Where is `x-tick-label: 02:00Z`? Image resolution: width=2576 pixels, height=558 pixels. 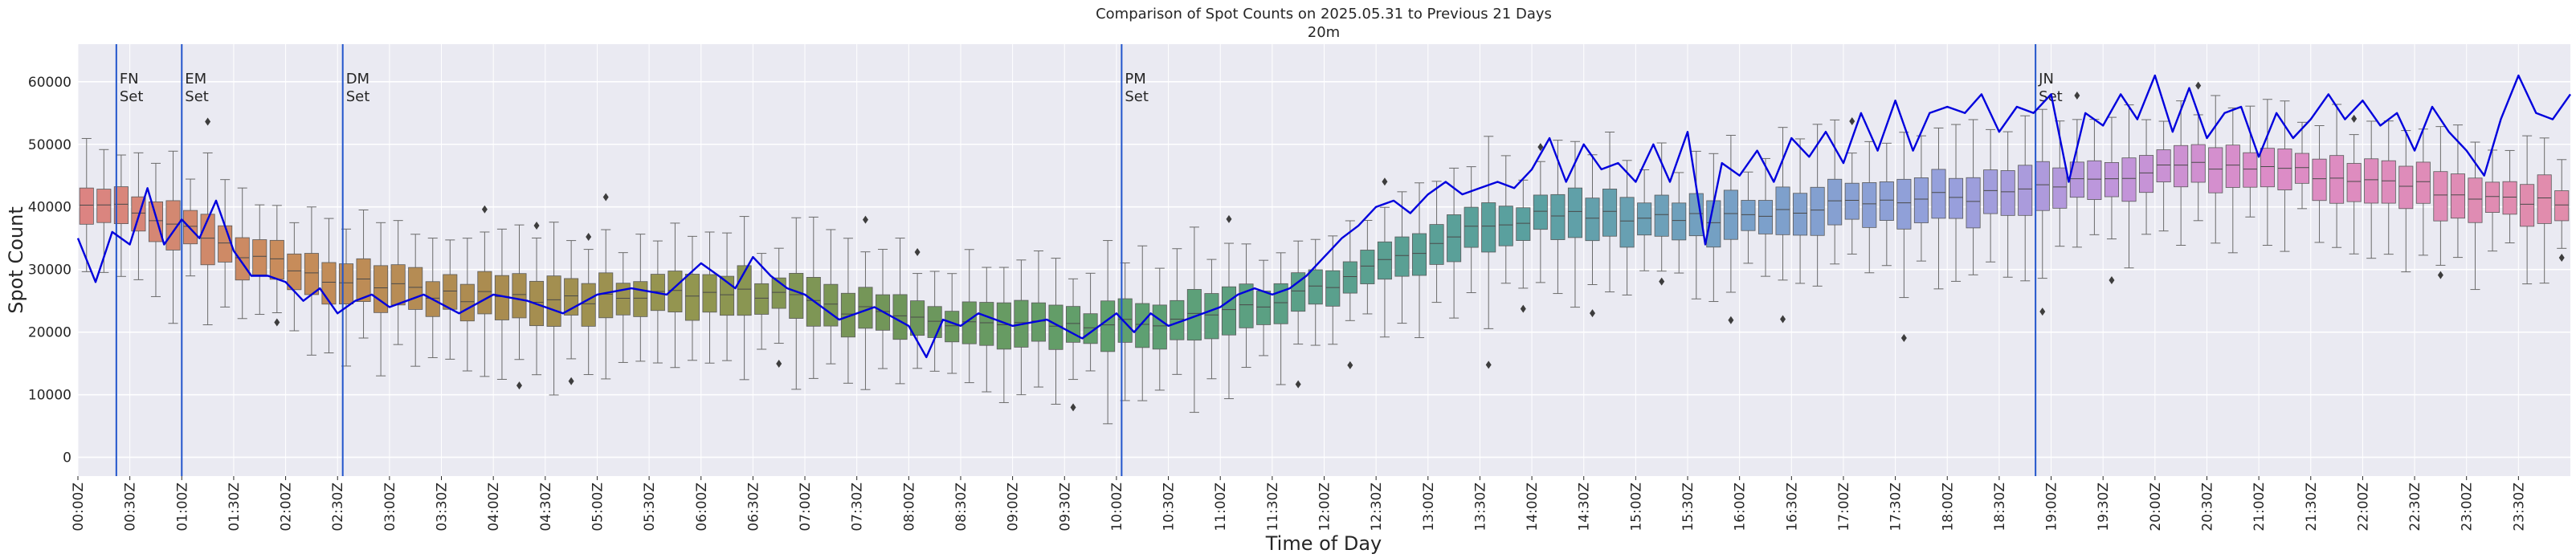
x-tick-label: 02:00Z is located at coordinates (287, 507).